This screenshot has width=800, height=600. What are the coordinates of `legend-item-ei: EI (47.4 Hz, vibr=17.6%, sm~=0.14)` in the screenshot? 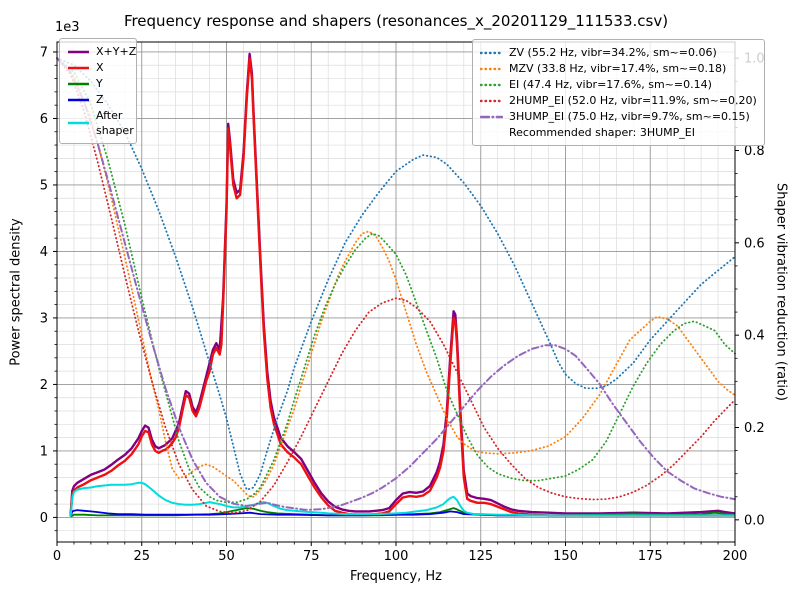 It's located at (618, 84).